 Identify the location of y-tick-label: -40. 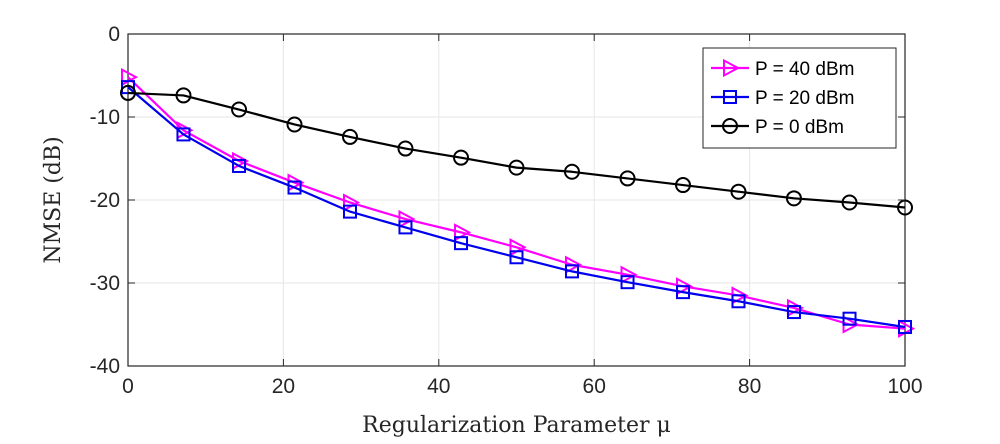
(105, 366).